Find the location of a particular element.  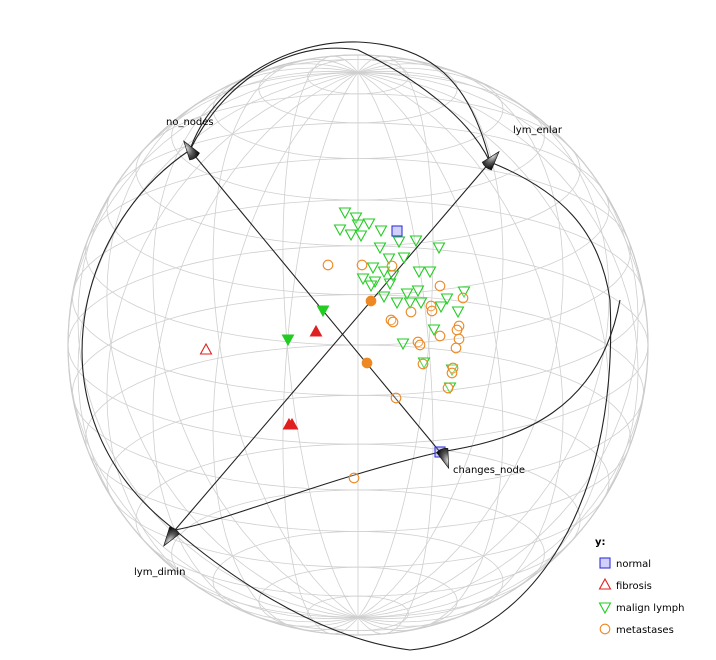

legend-label-malign-lymph: malign lymph is located at coordinates (650, 608).